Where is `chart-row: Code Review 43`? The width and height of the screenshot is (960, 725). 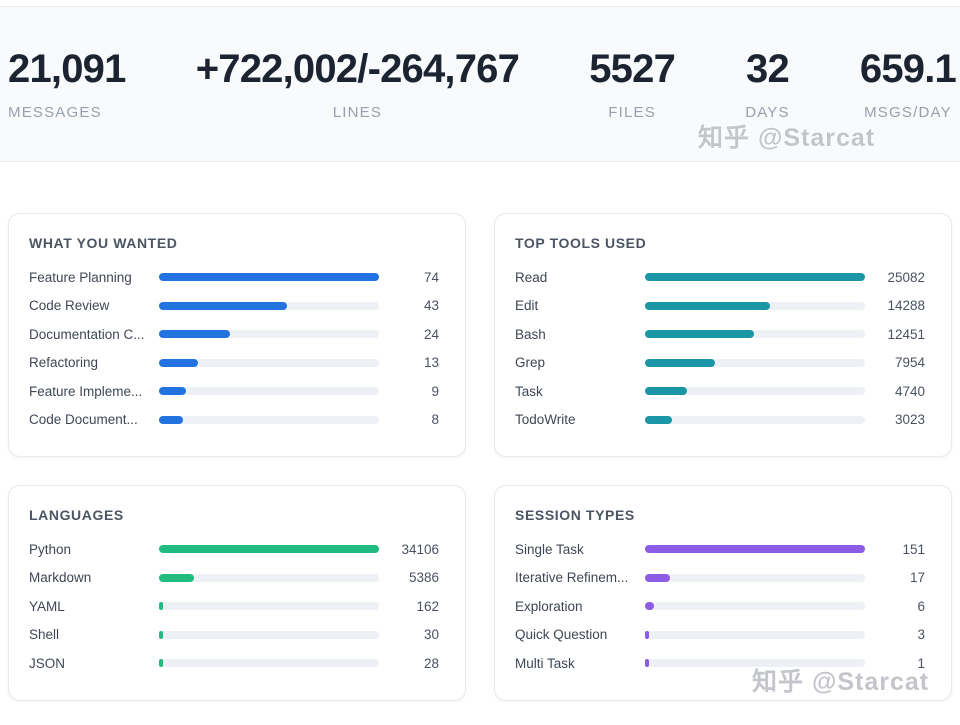 chart-row: Code Review 43 is located at coordinates (234, 306).